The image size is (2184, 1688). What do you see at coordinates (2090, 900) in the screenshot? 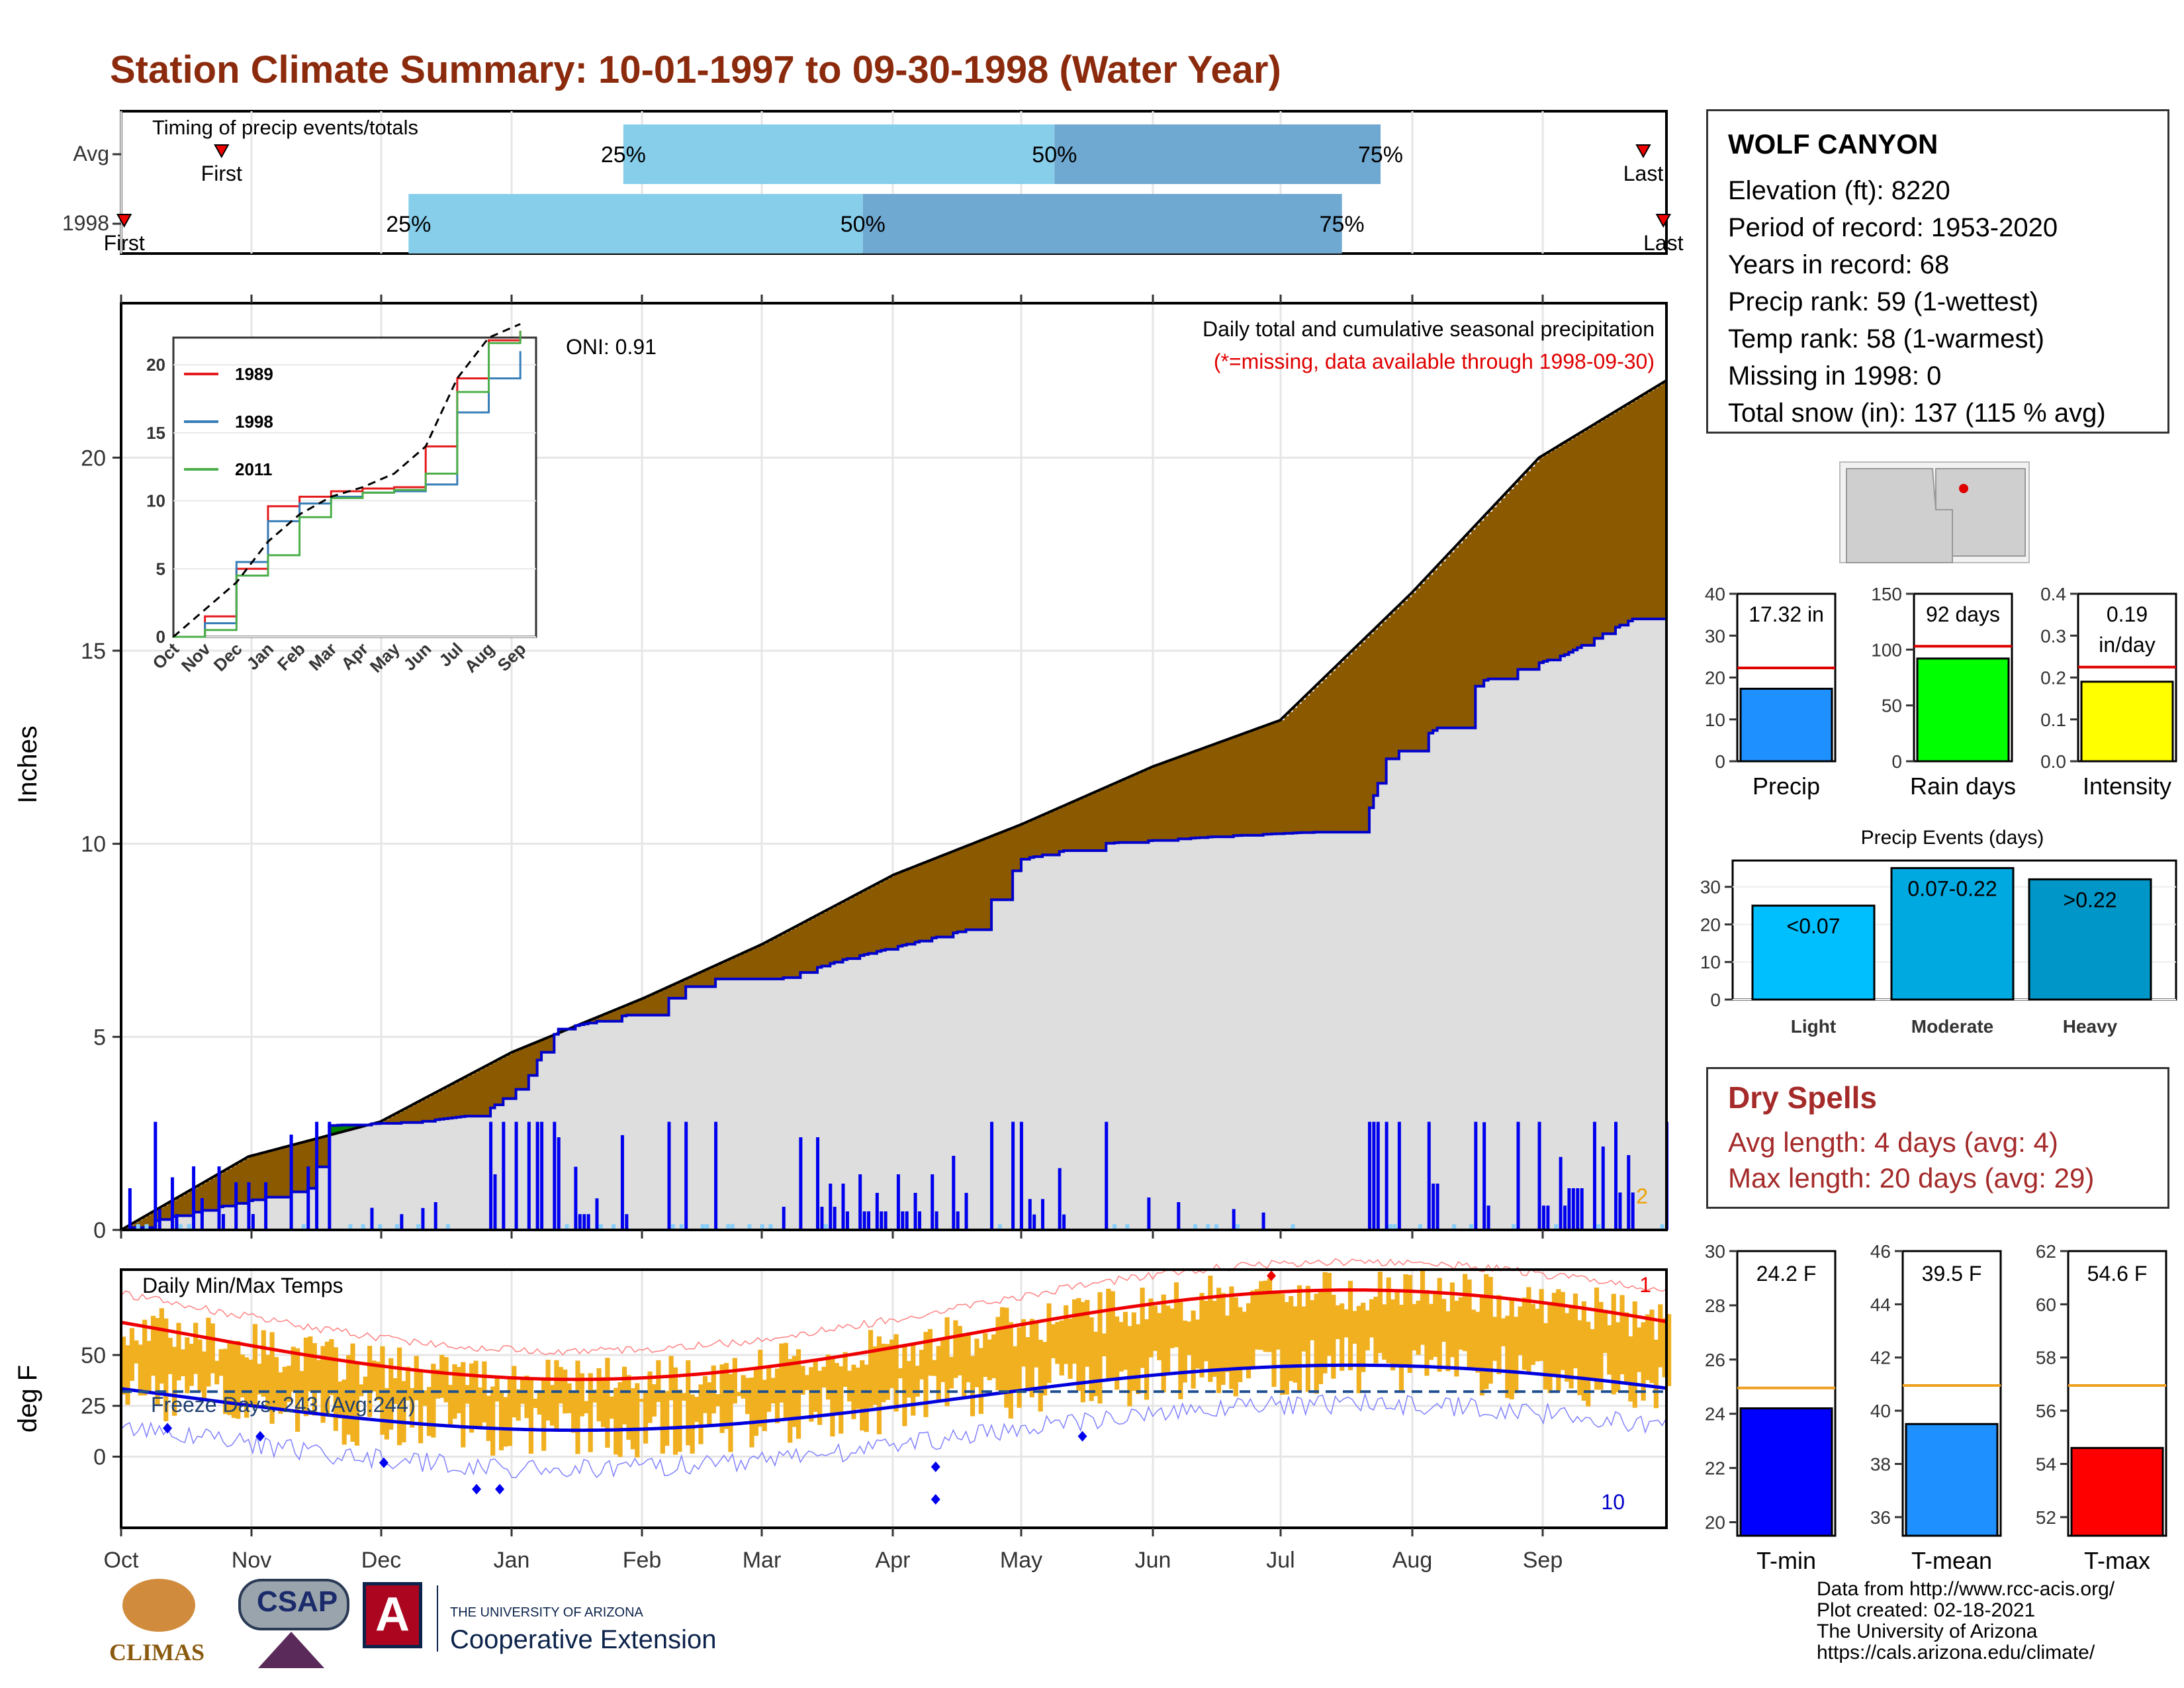
I see `events-bar-label: >0.22` at bounding box center [2090, 900].